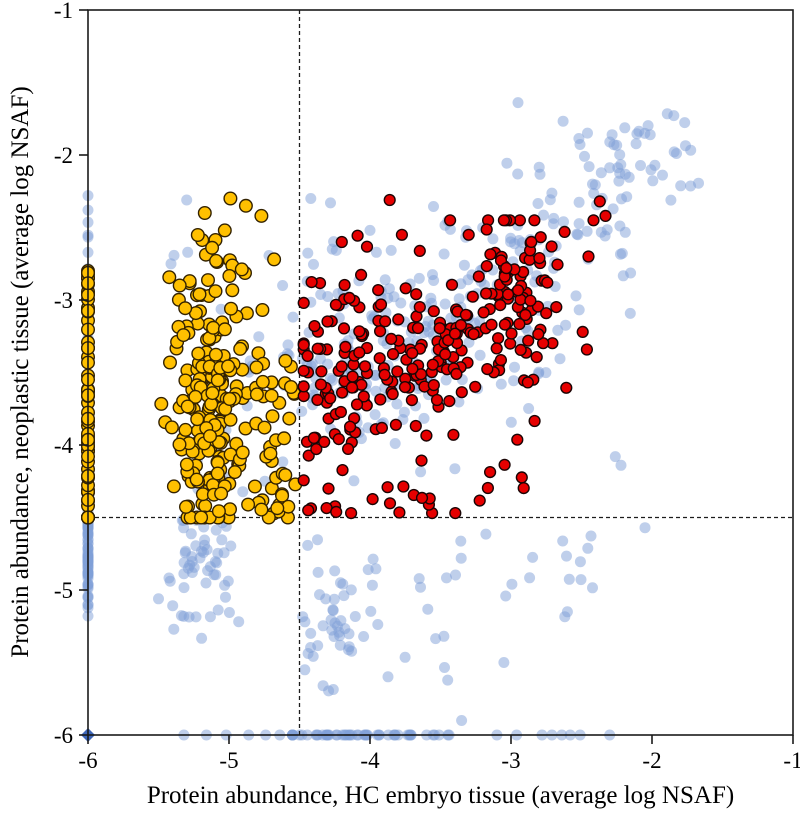  I want to click on x-tick-label: -5, so click(228, 760).